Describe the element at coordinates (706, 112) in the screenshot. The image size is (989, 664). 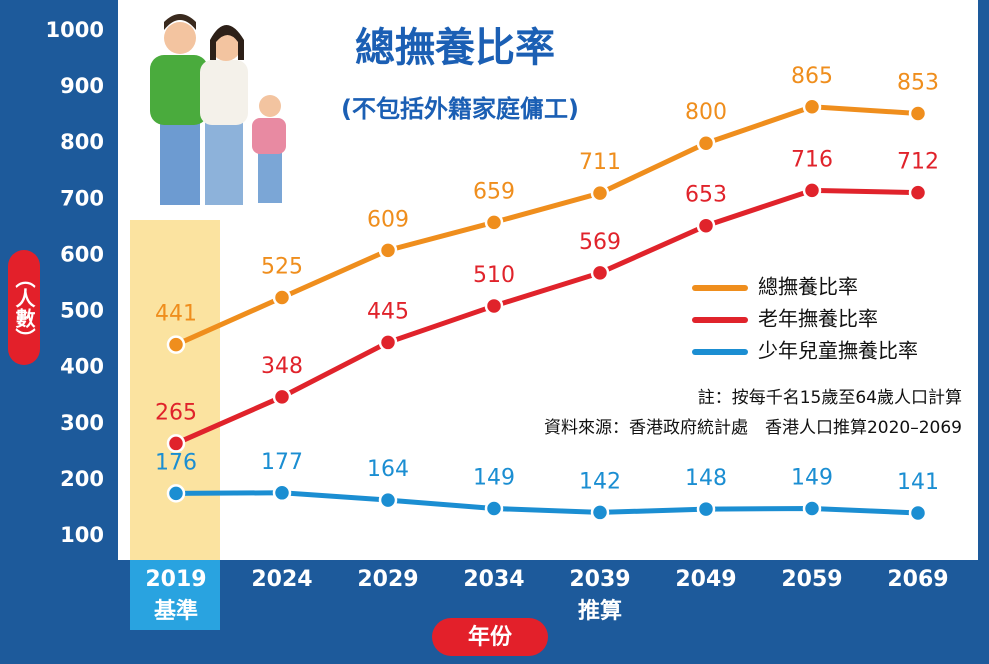
I see `data-label: 800` at that location.